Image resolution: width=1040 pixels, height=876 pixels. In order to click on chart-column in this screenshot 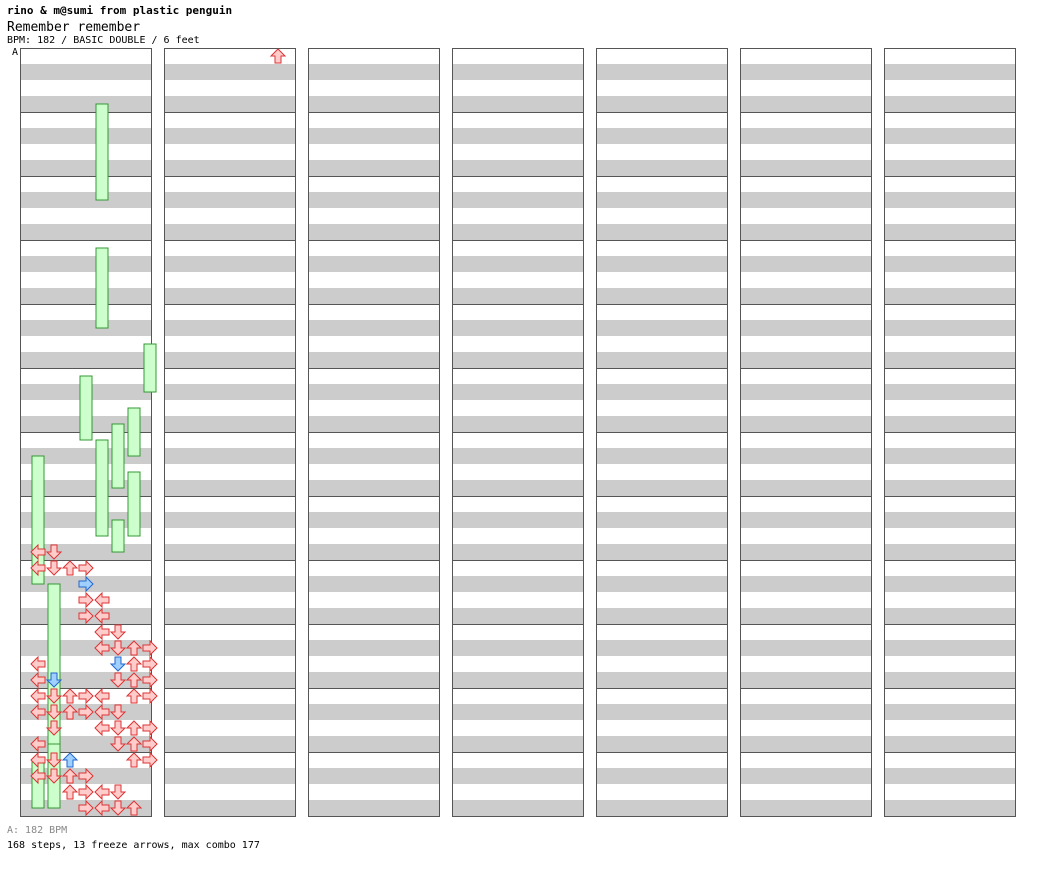, I will do `click(86, 432)`.